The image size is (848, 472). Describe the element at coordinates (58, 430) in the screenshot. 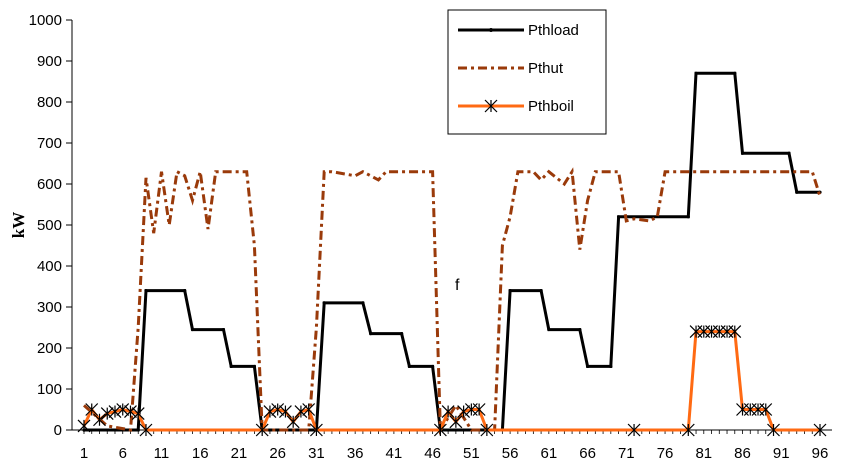

I see `y-tick-label: 0` at that location.